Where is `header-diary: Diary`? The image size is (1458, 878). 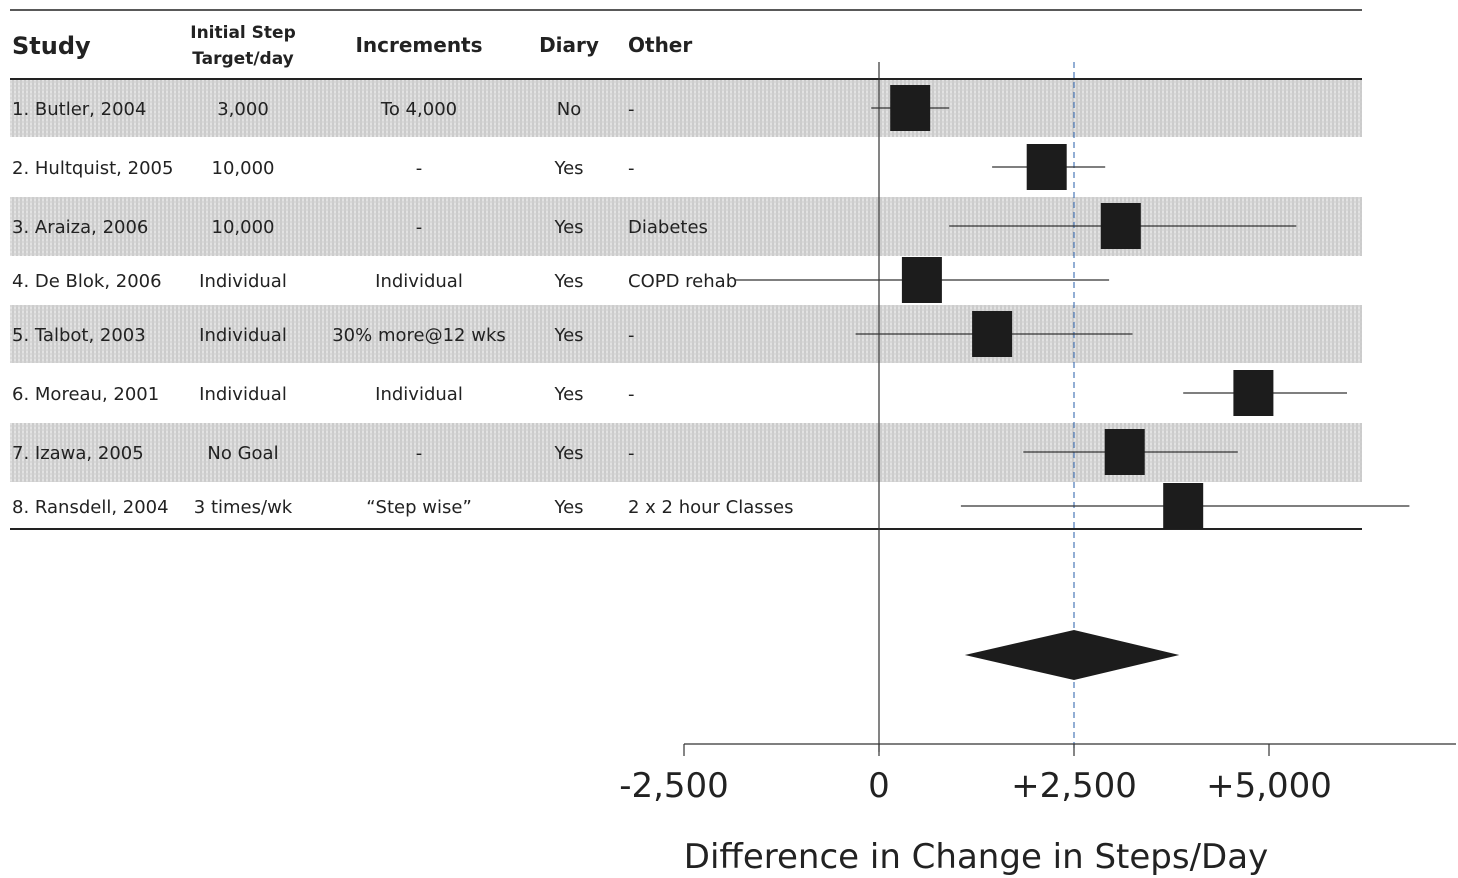
header-diary: Diary is located at coordinates (569, 45).